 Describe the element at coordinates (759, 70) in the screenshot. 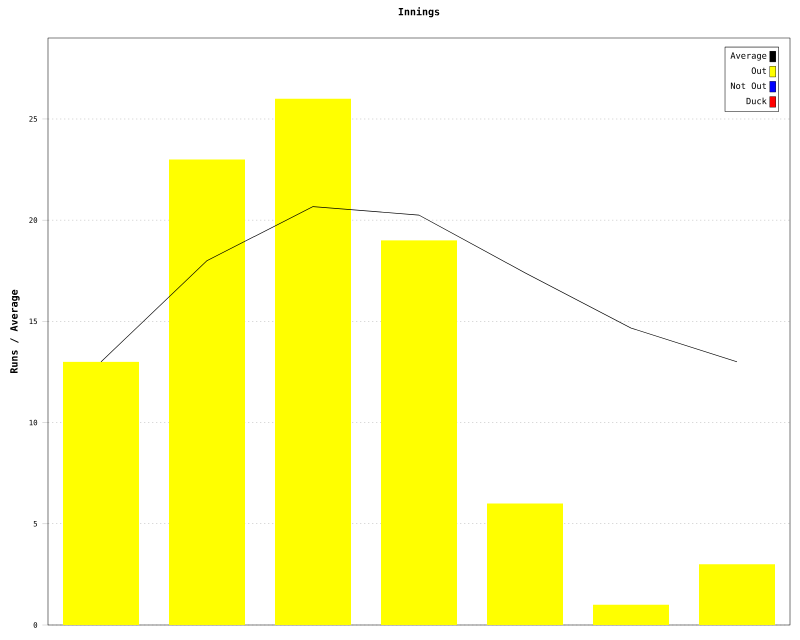

I see `legend-label: Out` at that location.